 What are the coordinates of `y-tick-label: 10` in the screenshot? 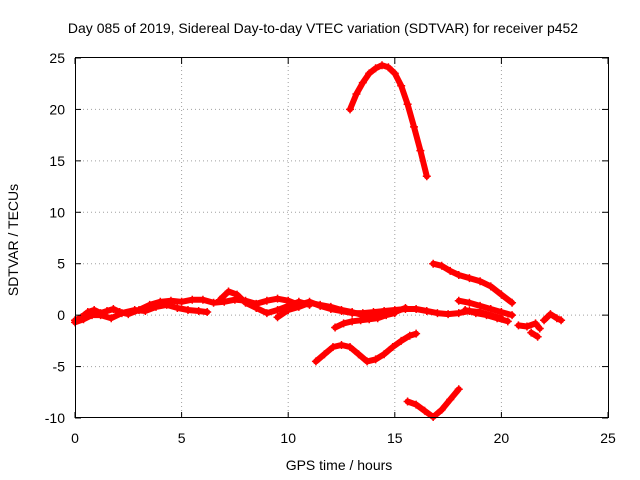 It's located at (57, 212).